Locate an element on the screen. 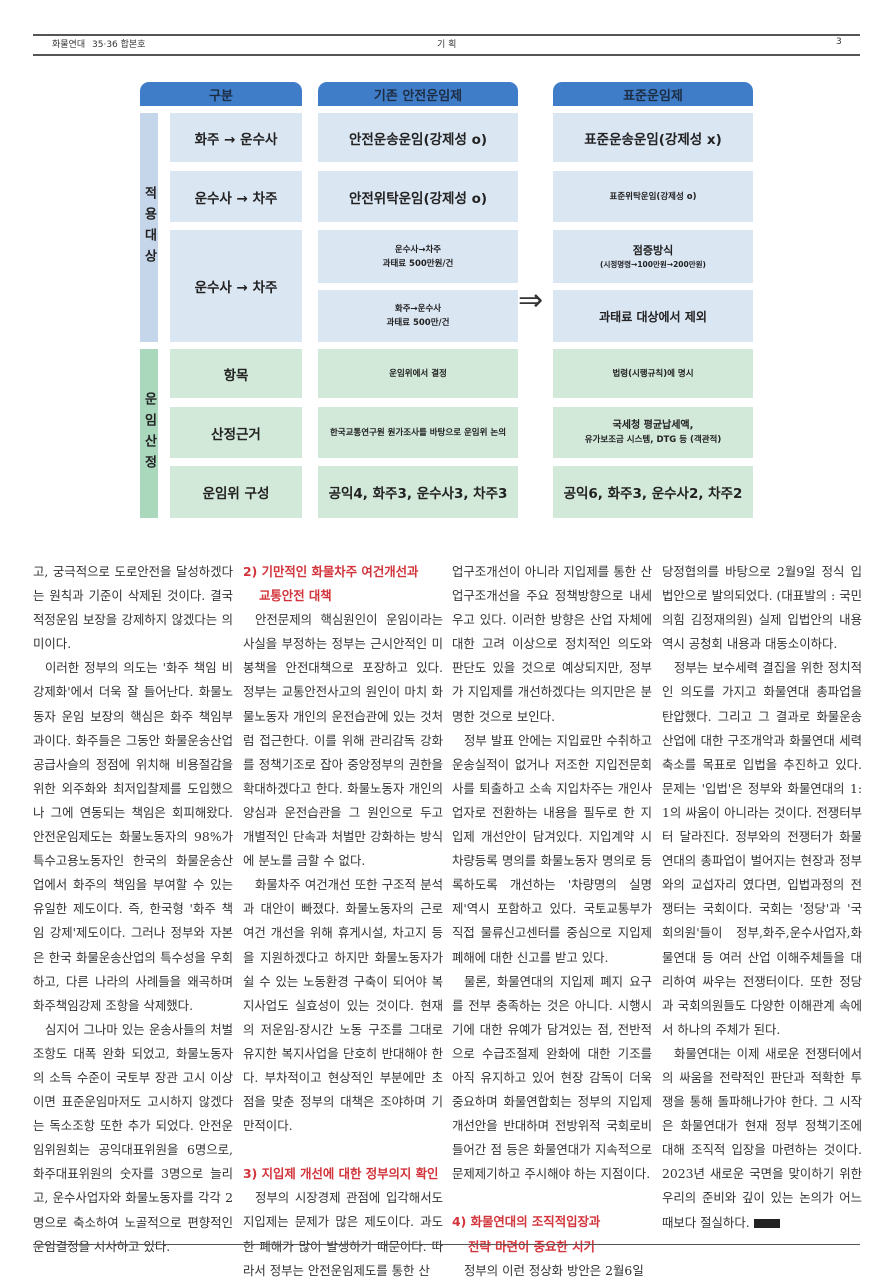  row3-existing-b: 화주→운수사 과태료 500만/건 is located at coordinates (418, 316).